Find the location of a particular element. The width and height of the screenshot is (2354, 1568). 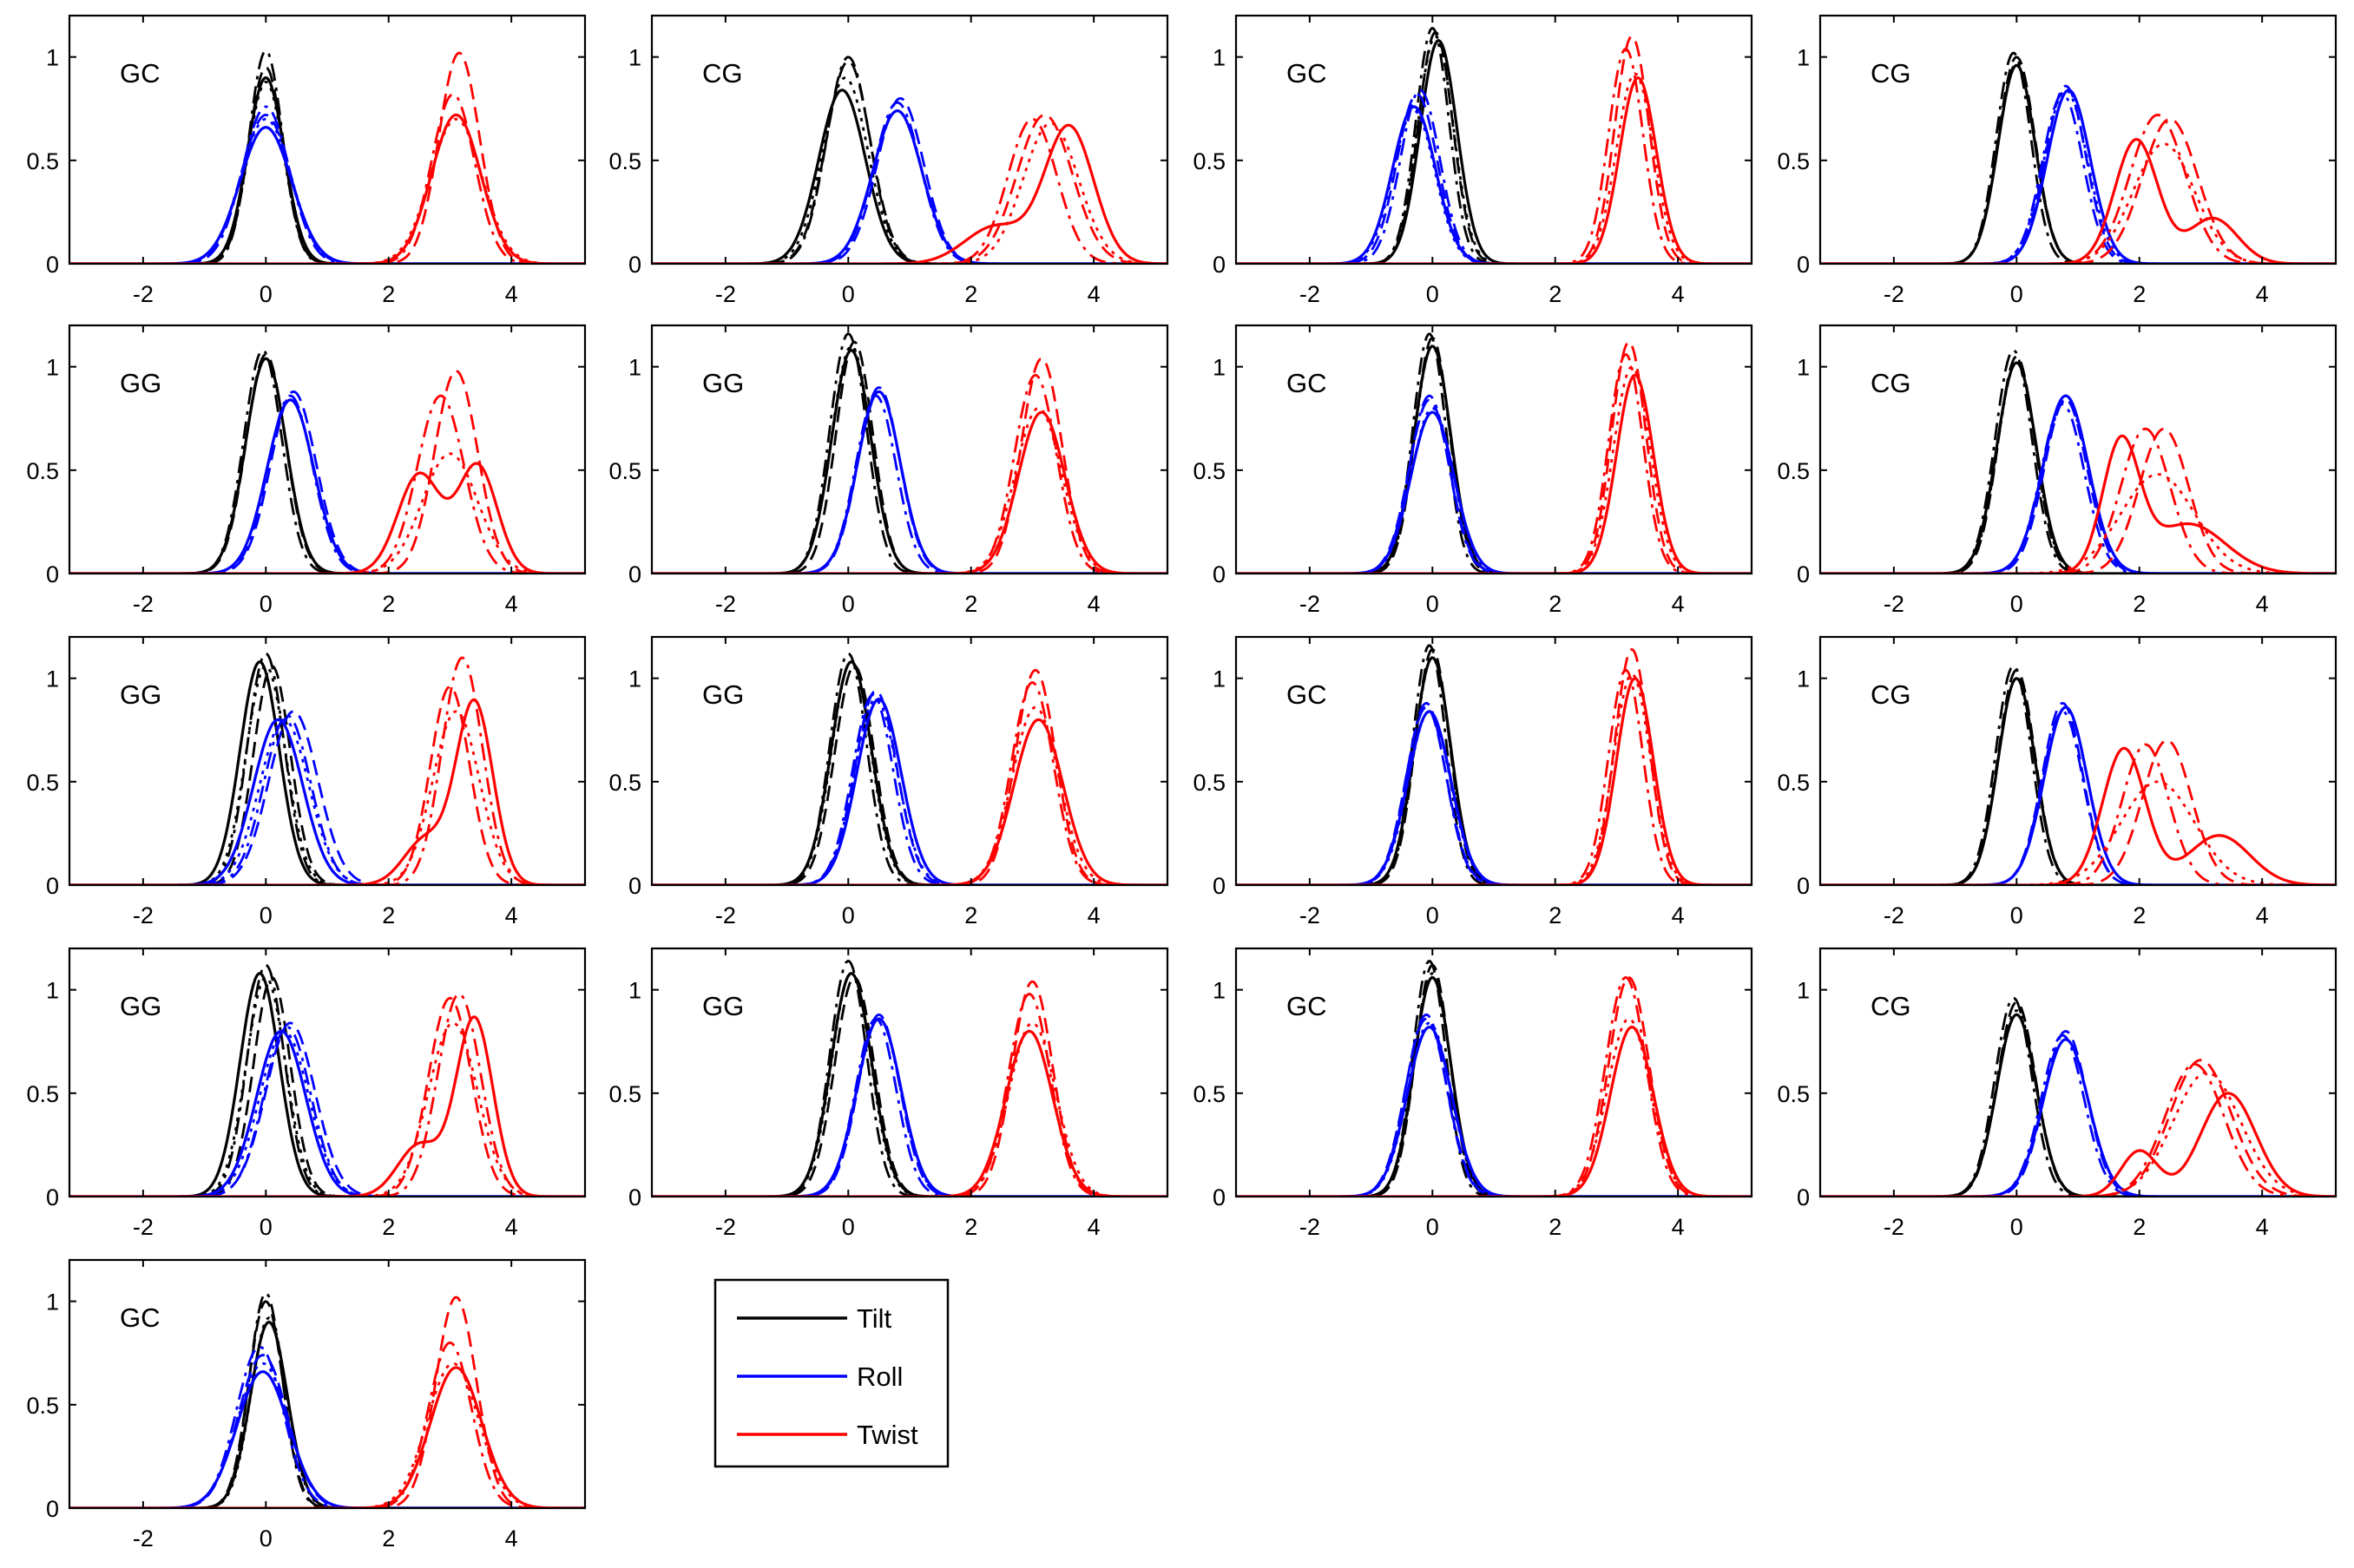

panel-6: -2 0 2 4 0 0.5 1 GG is located at coordinates (889, 470).